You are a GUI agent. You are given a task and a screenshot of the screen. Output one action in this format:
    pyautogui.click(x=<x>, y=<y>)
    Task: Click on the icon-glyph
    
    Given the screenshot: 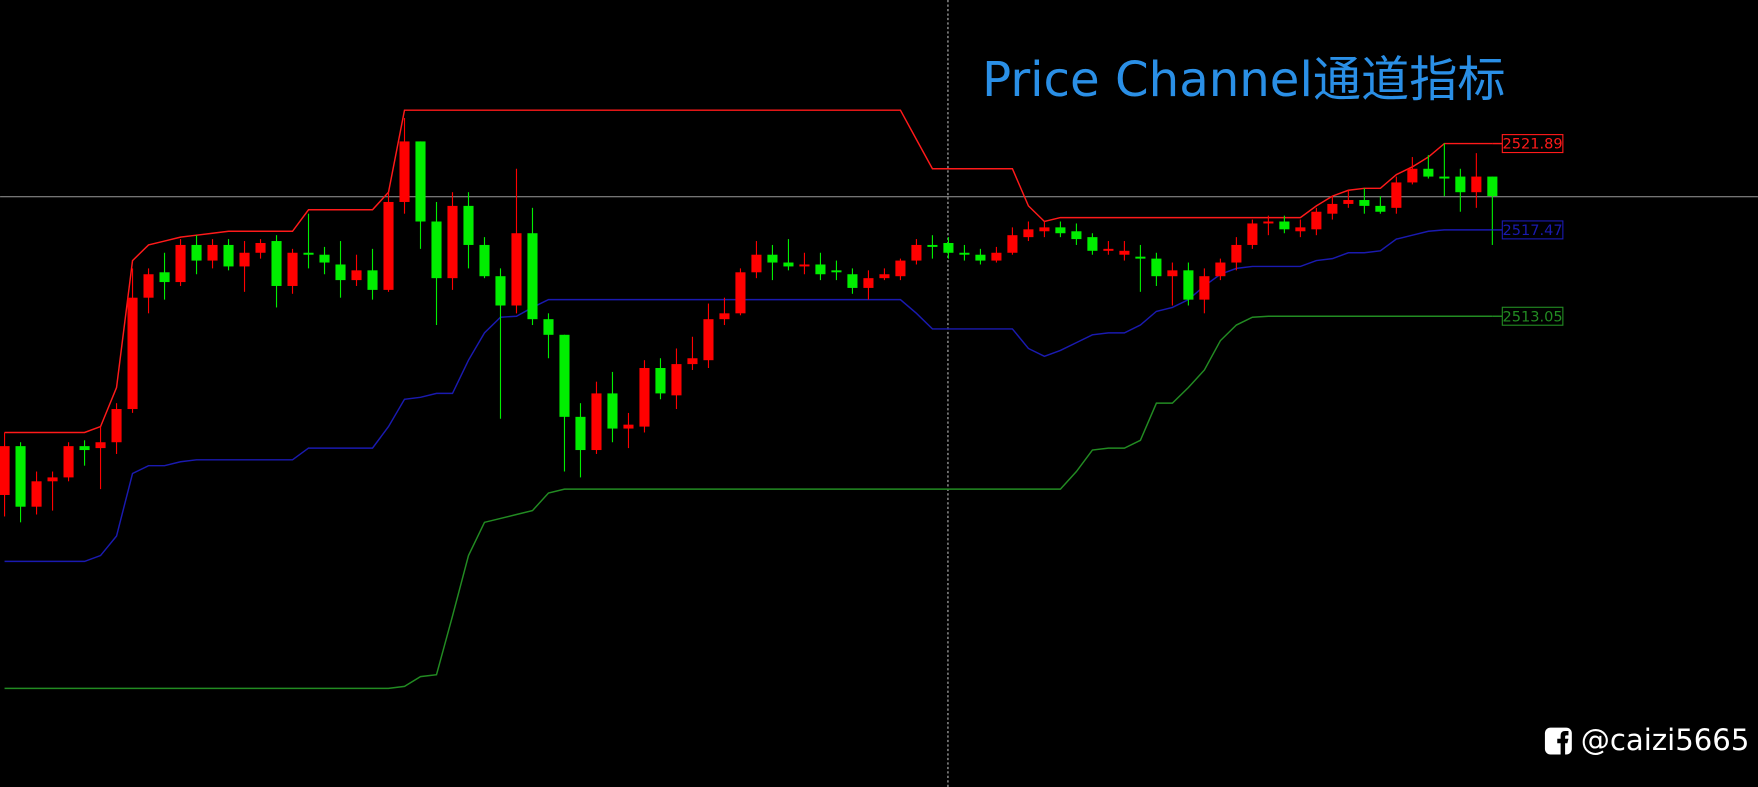 What is the action you would take?
    pyautogui.click(x=1563, y=742)
    